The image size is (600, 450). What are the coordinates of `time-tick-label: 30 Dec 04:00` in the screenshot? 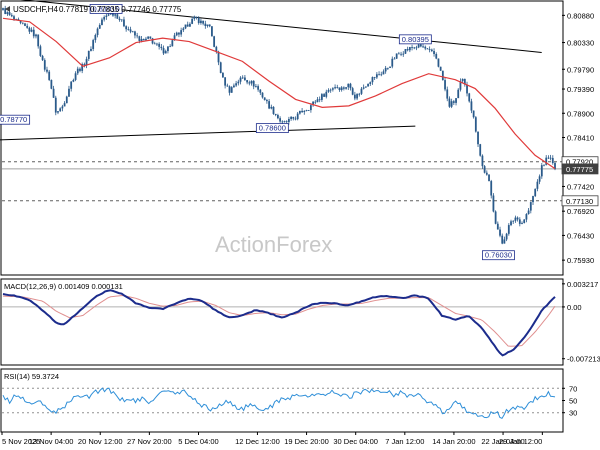 It's located at (355, 441).